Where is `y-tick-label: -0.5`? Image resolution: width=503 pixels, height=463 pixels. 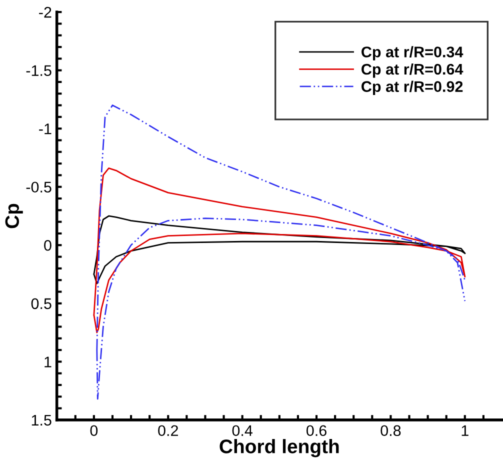
y-tick-label: -0.5 is located at coordinates (39, 187).